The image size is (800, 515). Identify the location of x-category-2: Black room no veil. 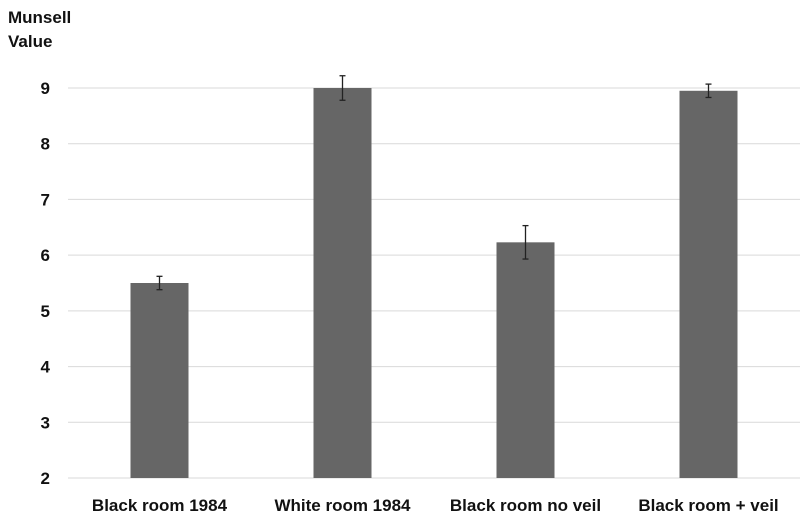
(525, 505).